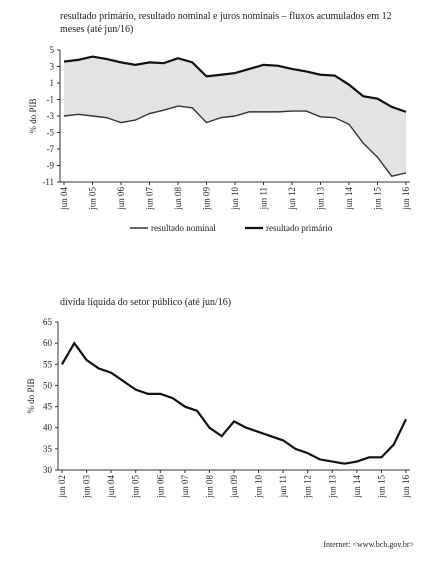 This screenshot has width=426, height=567. Describe the element at coordinates (48, 182) in the screenshot. I see `y-tick-label: -11` at that location.